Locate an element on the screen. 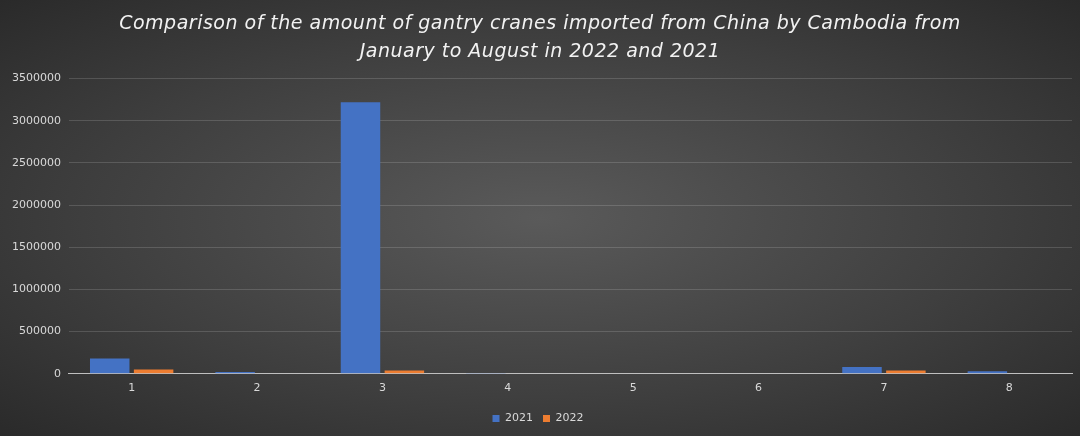  y-tick-label: 2000000 is located at coordinates (36, 204).